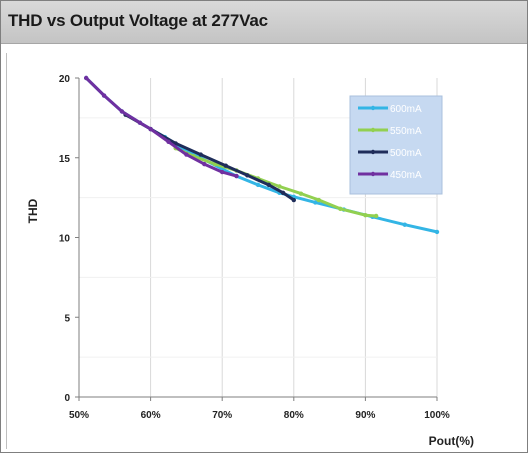 Image resolution: width=528 pixels, height=453 pixels. I want to click on x-tick-label: 60%, so click(151, 415).